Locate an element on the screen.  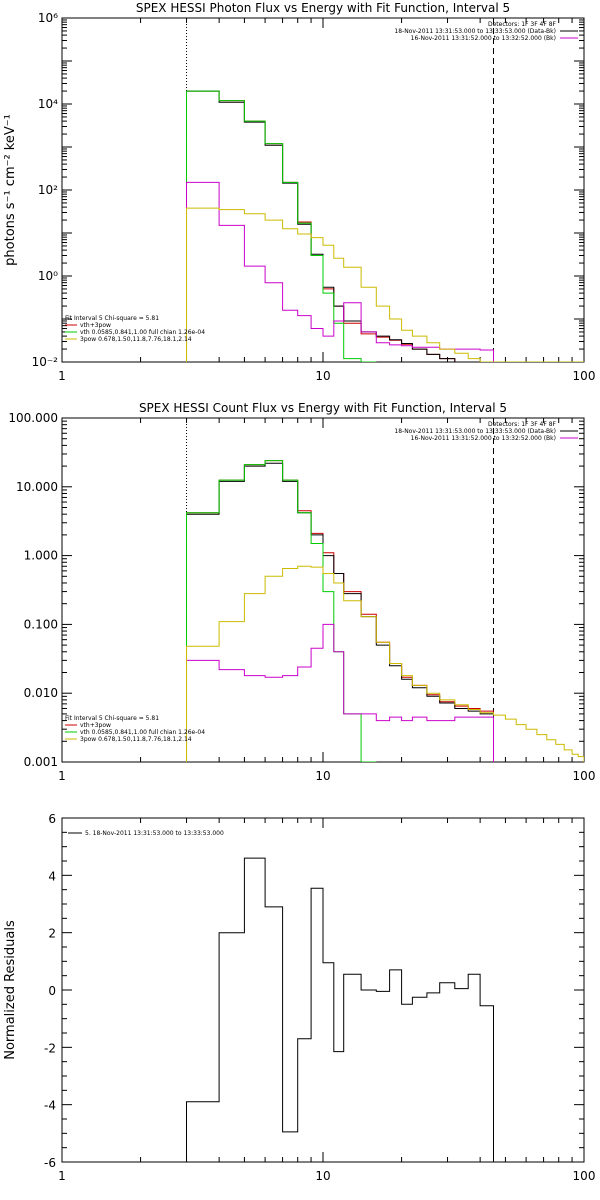
y-tick-label: 6 is located at coordinates (52, 819).